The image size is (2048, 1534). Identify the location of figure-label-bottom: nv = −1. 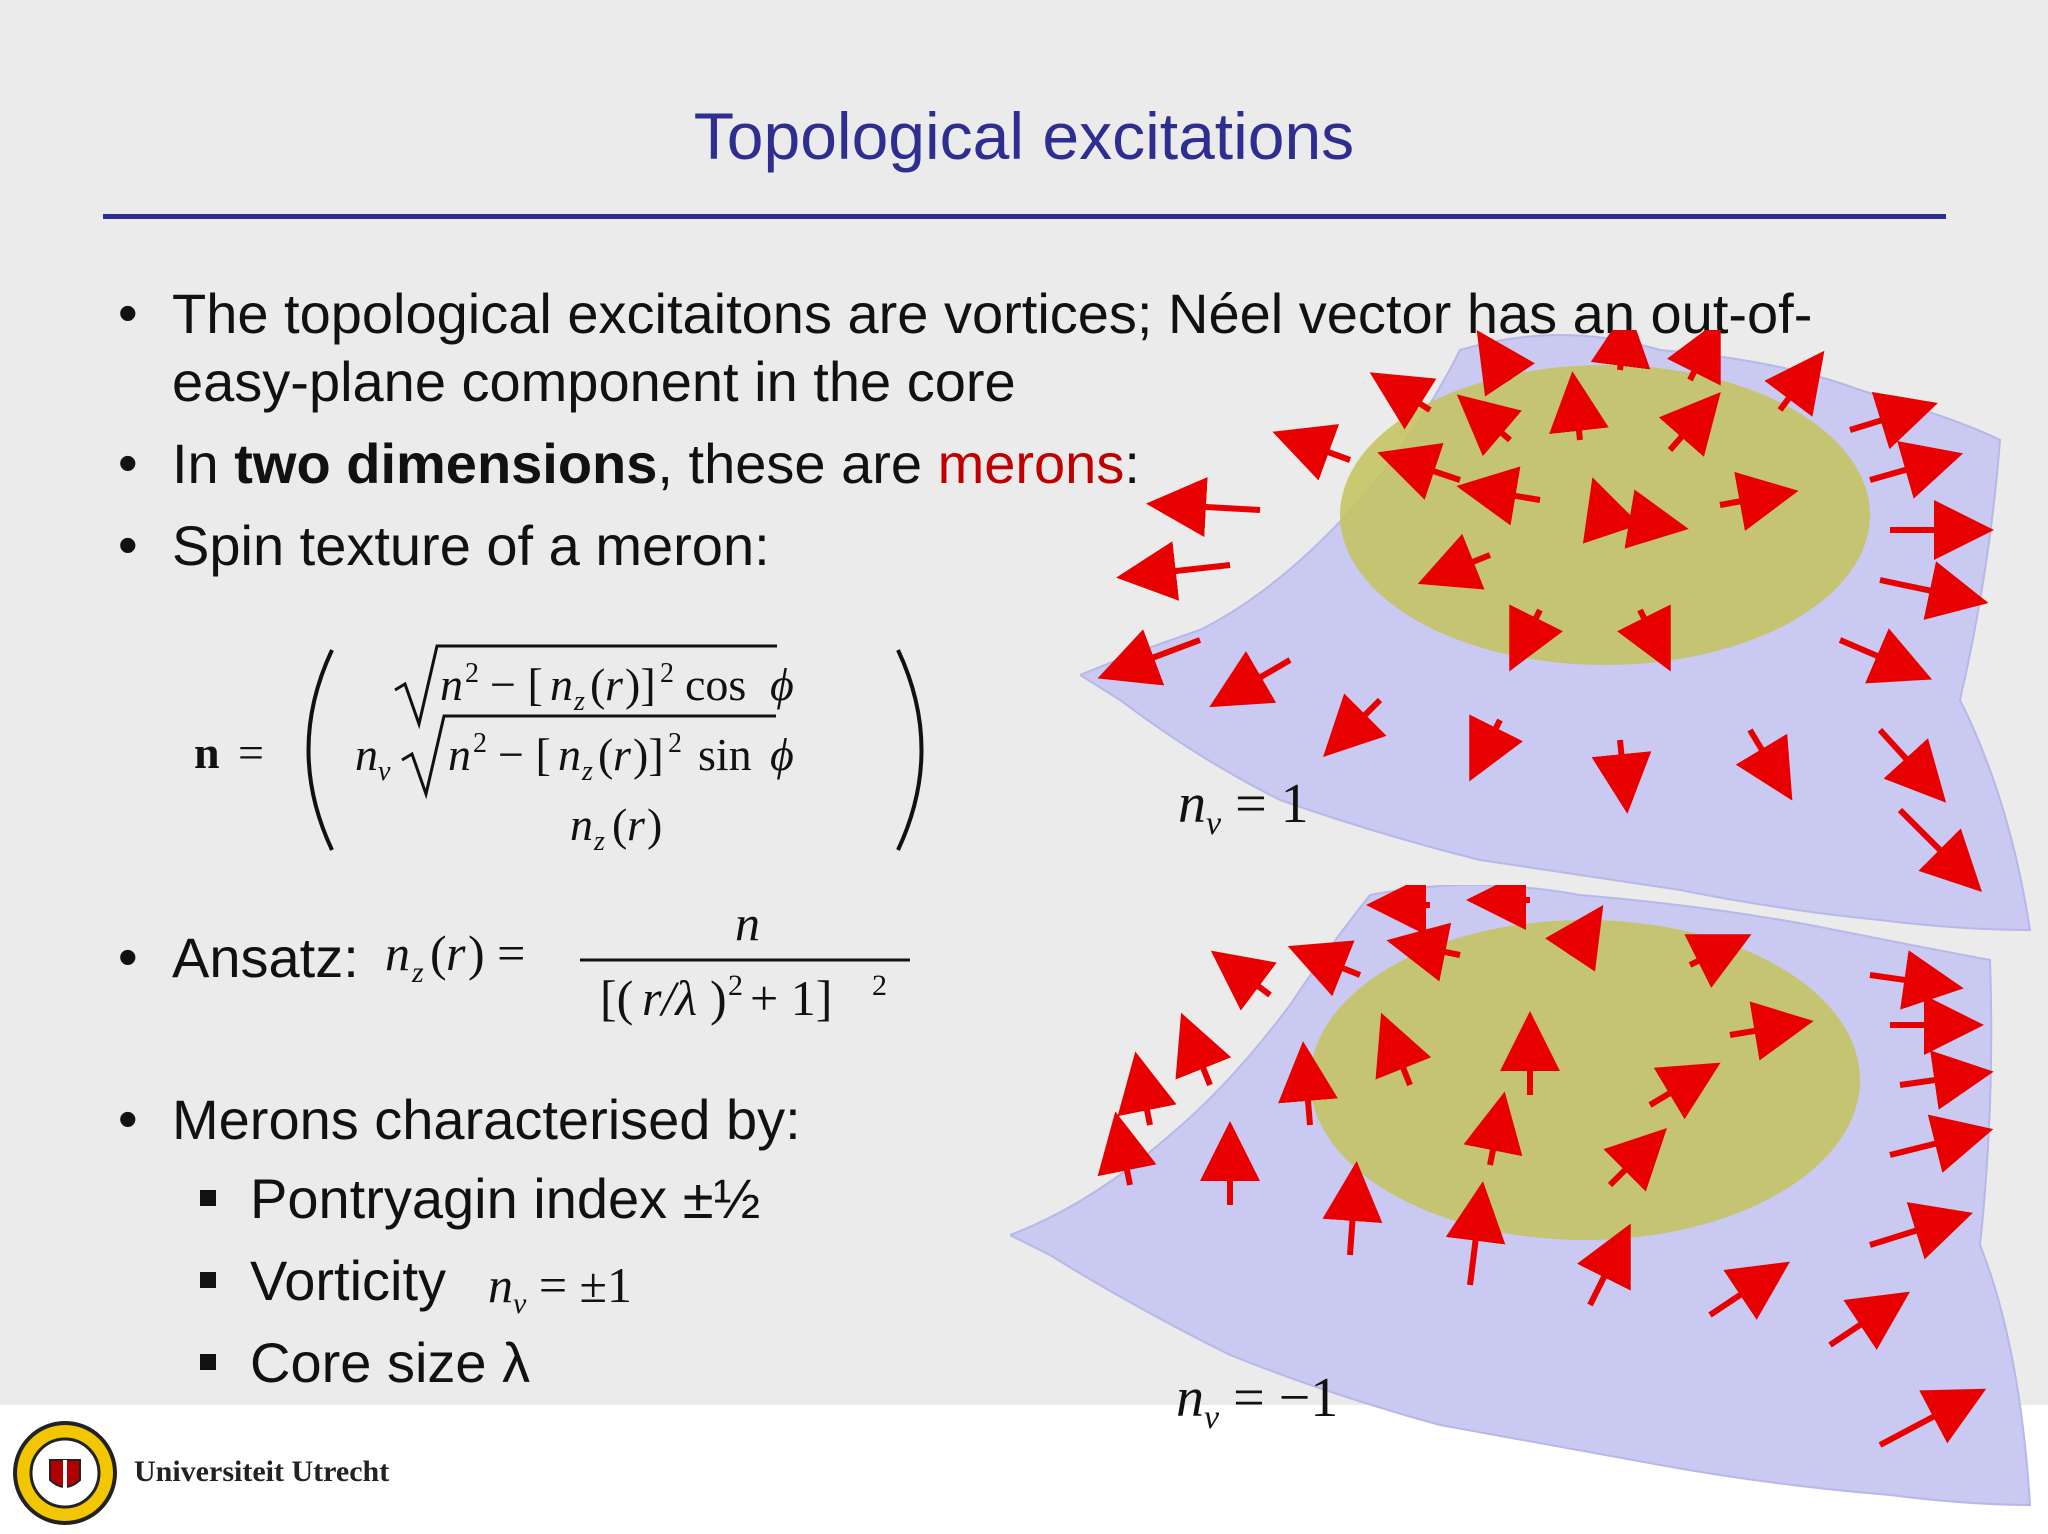
(1257, 1402).